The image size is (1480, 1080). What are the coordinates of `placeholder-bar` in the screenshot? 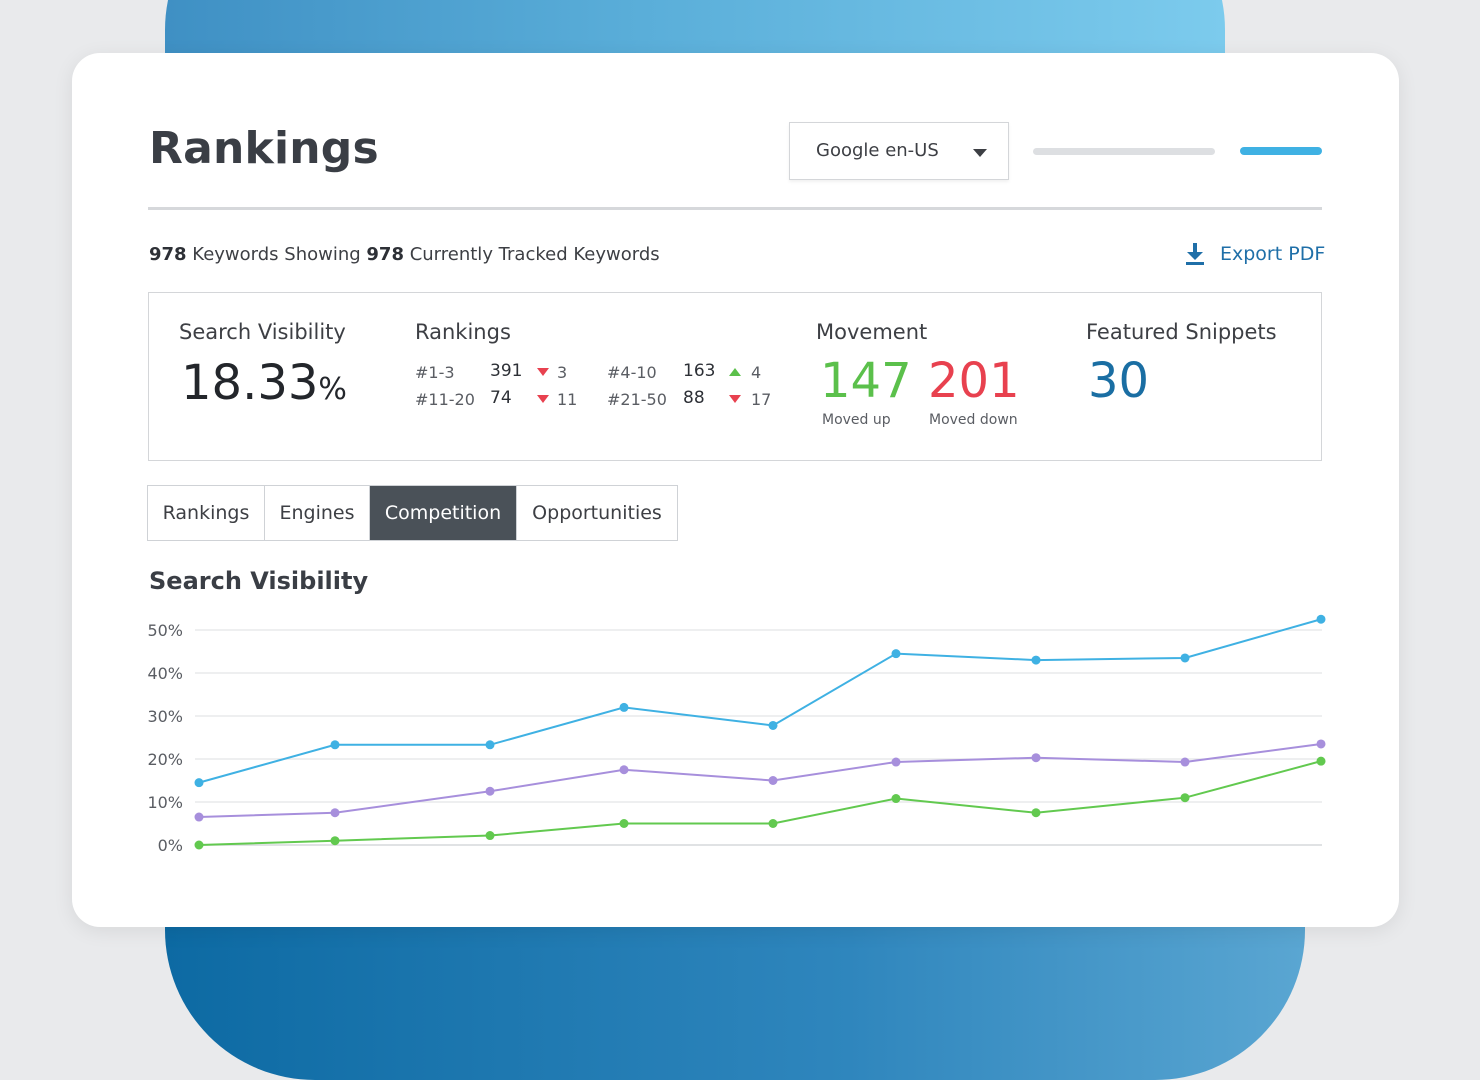 It's located at (1124, 151).